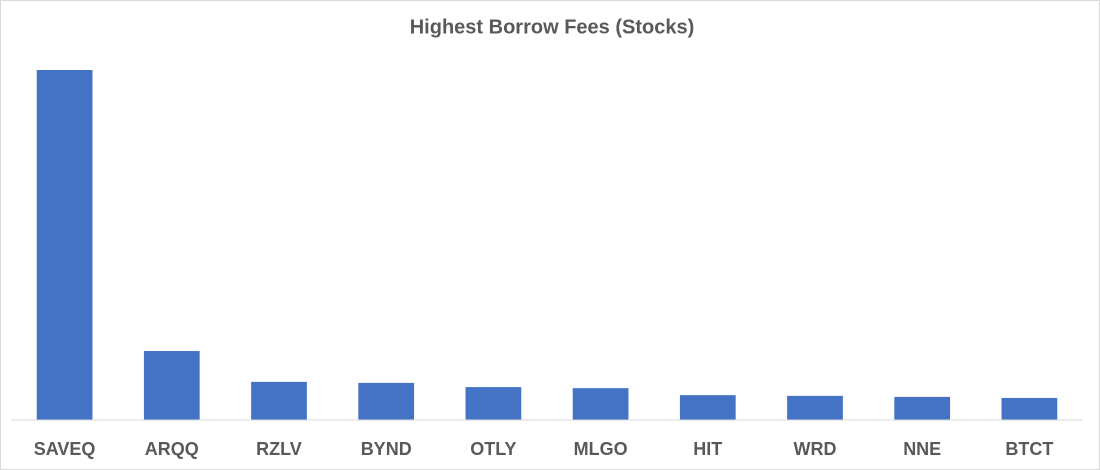 The height and width of the screenshot is (470, 1100). What do you see at coordinates (707, 449) in the screenshot?
I see `x-tick-label: HIT` at bounding box center [707, 449].